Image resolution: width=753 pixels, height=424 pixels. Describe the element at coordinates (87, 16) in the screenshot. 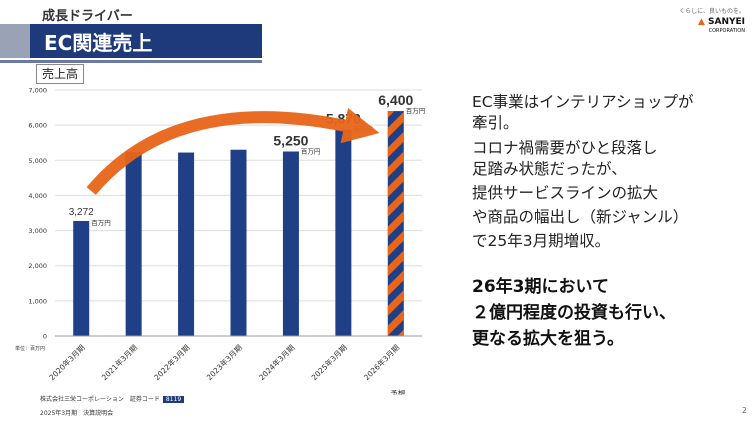

I see `section-tag: 成長ドライバー` at that location.